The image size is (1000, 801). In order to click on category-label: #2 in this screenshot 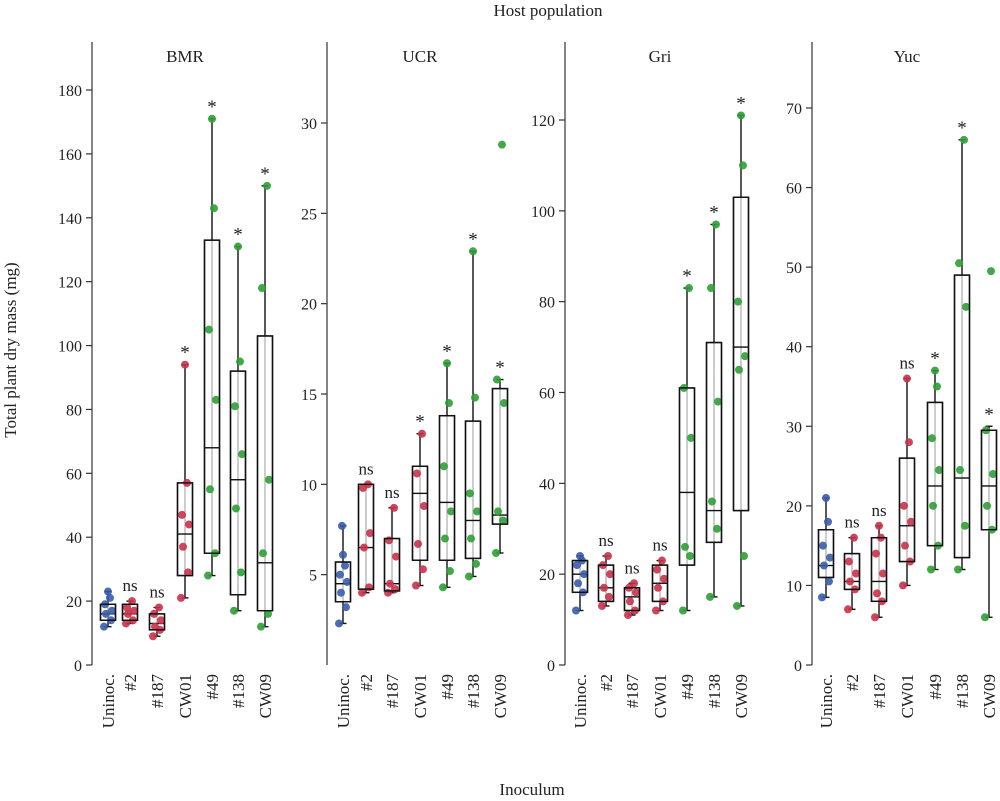, I will do `click(366, 682)`.